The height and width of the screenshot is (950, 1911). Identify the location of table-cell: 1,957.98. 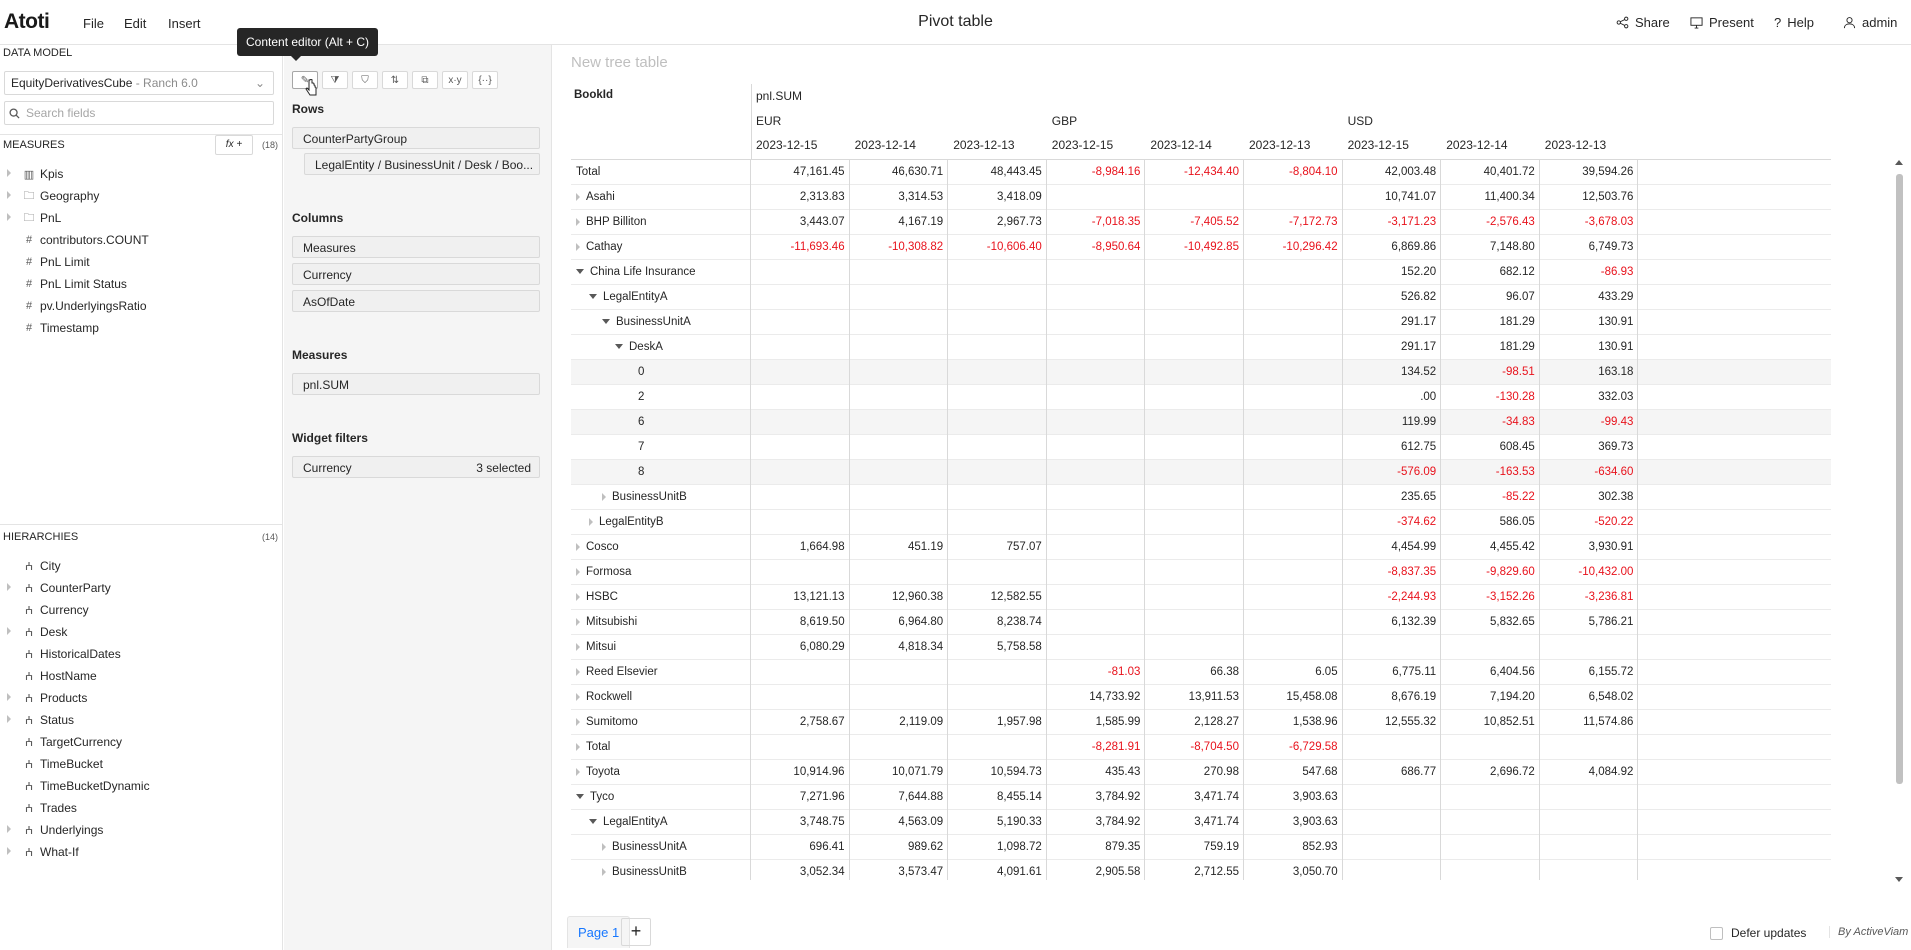
(997, 722).